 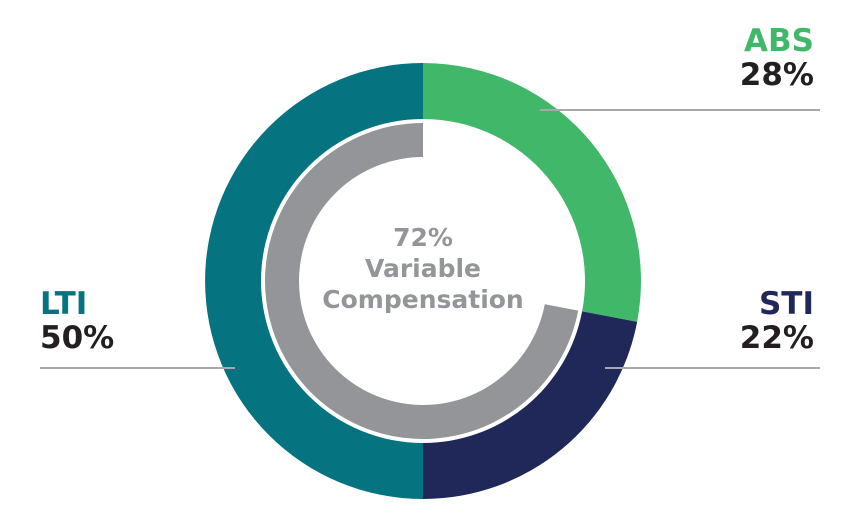 What do you see at coordinates (423, 237) in the screenshot?
I see `center-label-value: 72%` at bounding box center [423, 237].